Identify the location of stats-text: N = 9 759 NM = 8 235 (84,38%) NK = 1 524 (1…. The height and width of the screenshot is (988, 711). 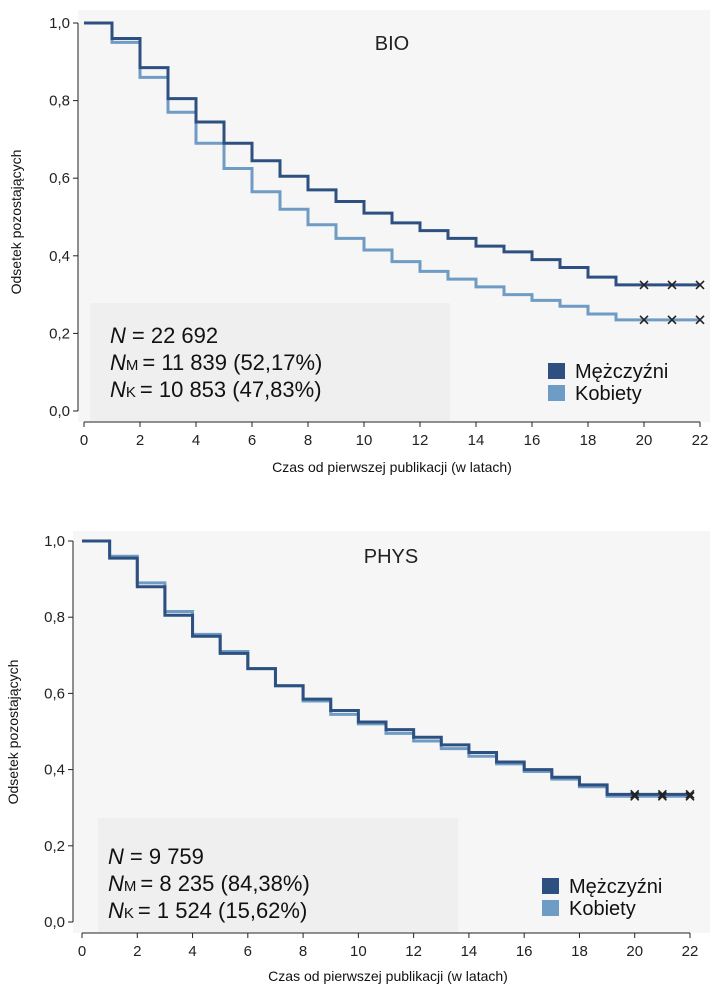
(209, 883).